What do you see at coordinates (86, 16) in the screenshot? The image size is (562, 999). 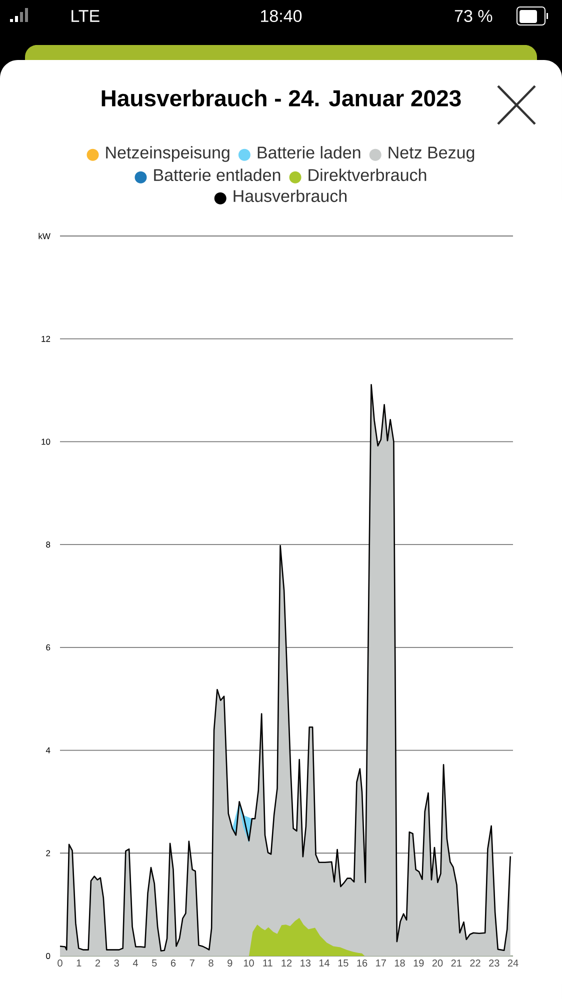 I see `text: LTE` at bounding box center [86, 16].